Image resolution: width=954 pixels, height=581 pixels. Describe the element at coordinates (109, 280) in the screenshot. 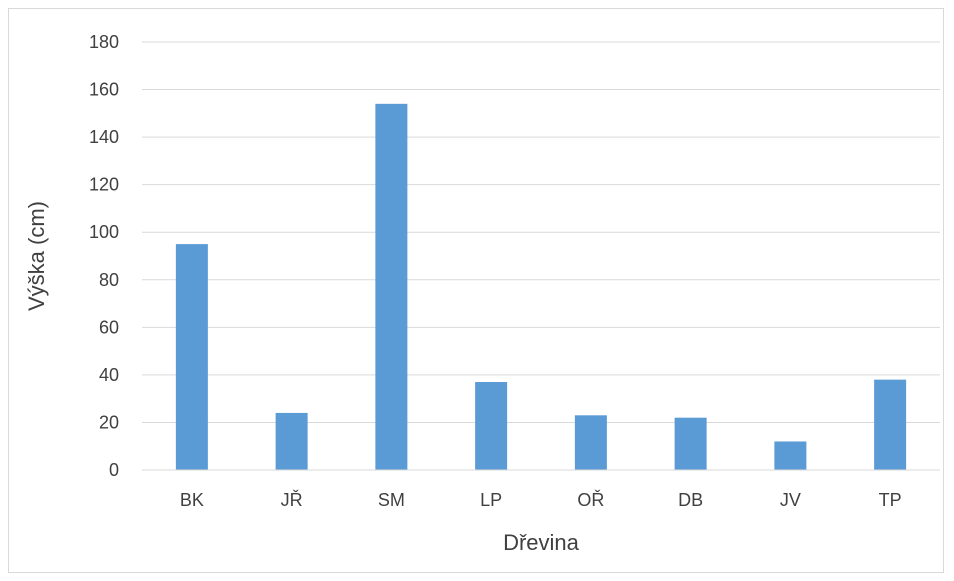

I see `y-tick-label: 80` at that location.